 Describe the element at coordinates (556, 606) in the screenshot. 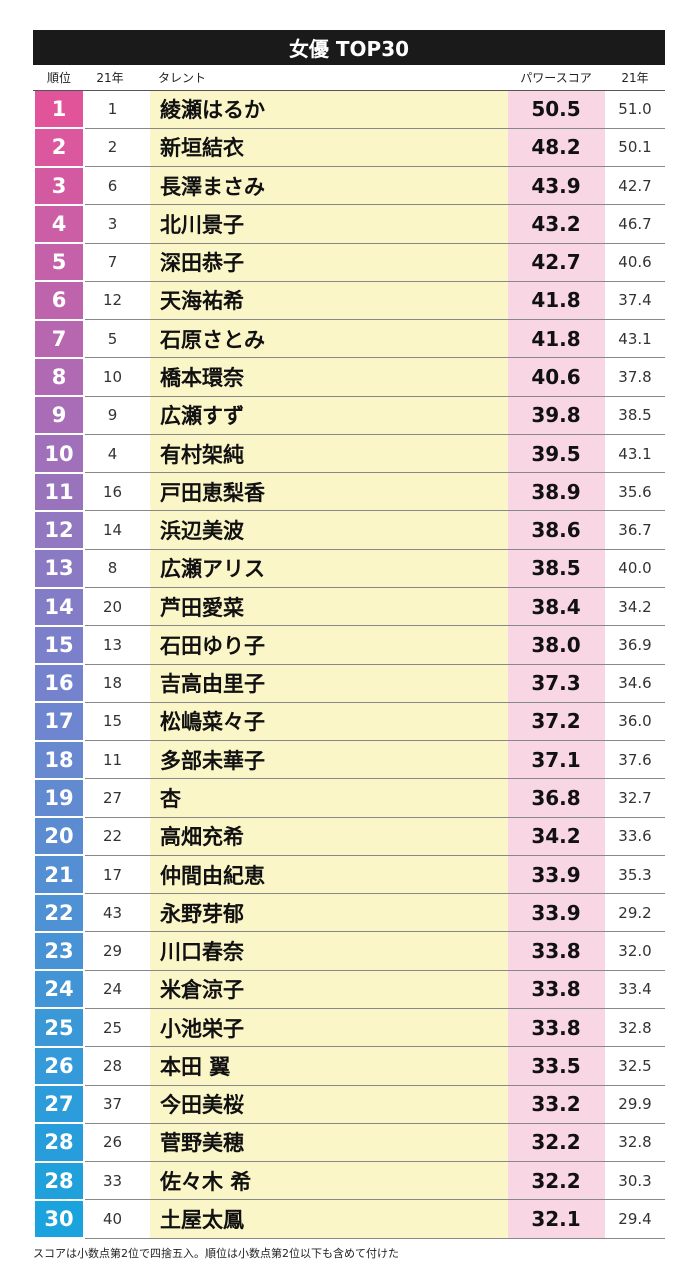

I see `power-score: 38.4` at that location.